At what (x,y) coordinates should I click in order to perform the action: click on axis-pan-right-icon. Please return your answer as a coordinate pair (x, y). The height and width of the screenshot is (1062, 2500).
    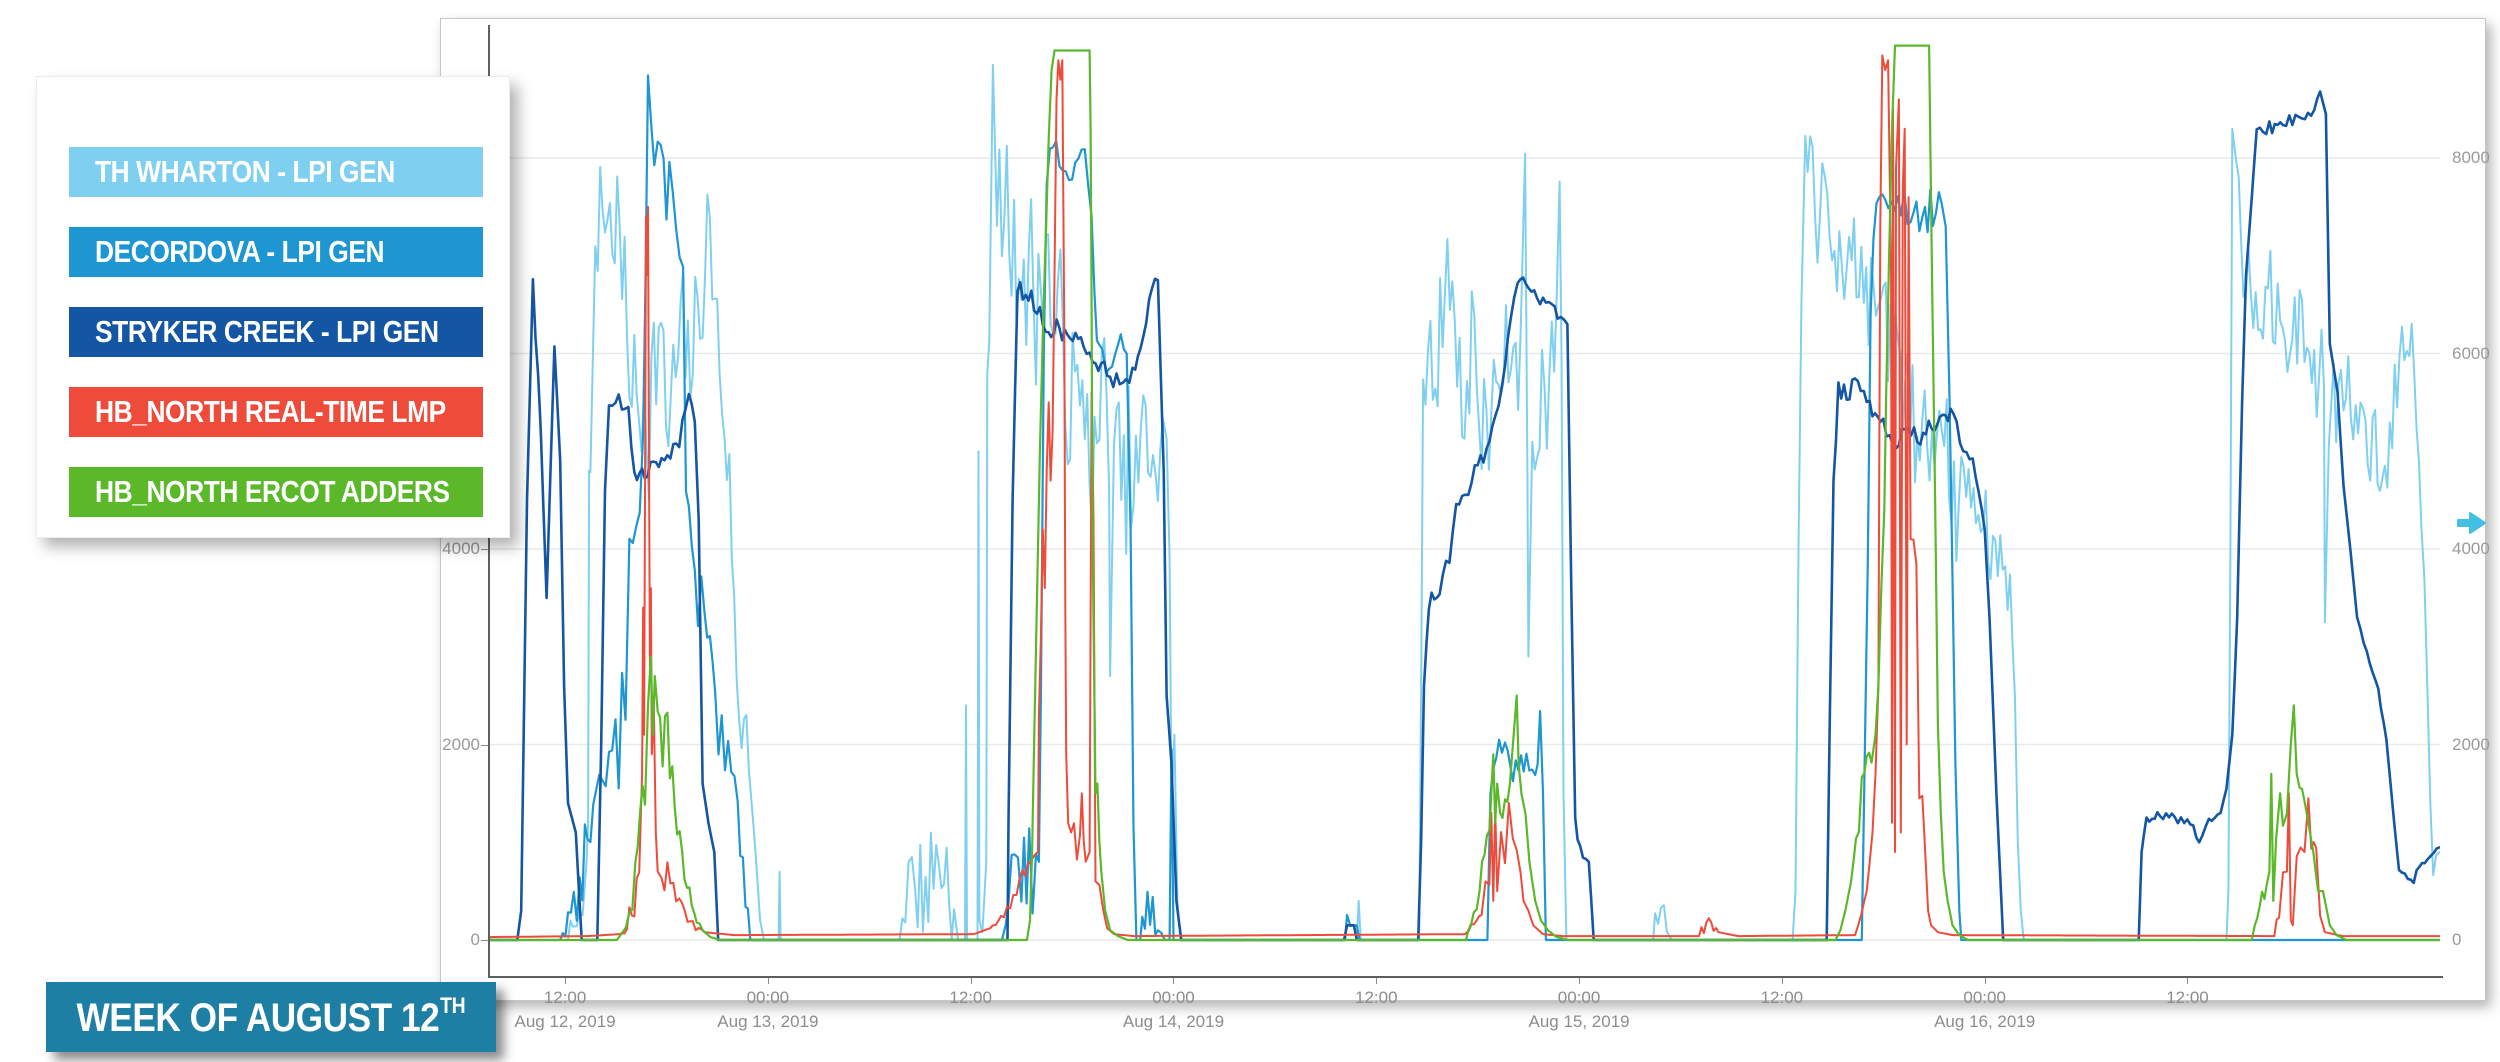
    Looking at the image, I should click on (2472, 523).